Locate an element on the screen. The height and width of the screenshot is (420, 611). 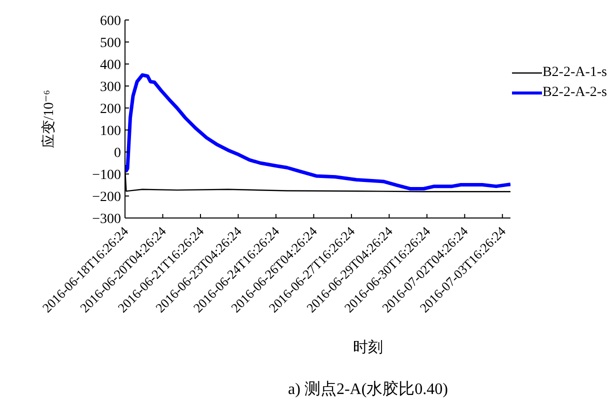
y-tick-label: −100 is located at coordinates (106, 175).